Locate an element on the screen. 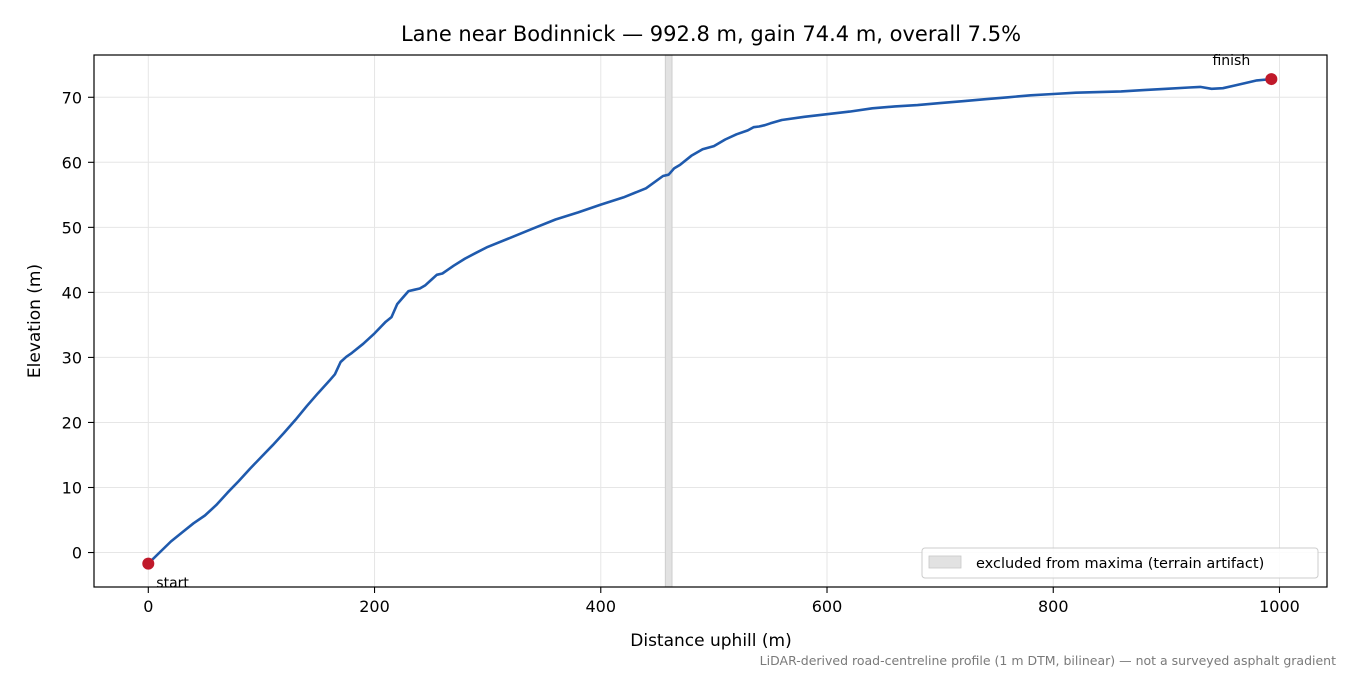  y-tick-label: 20 is located at coordinates (72, 422).